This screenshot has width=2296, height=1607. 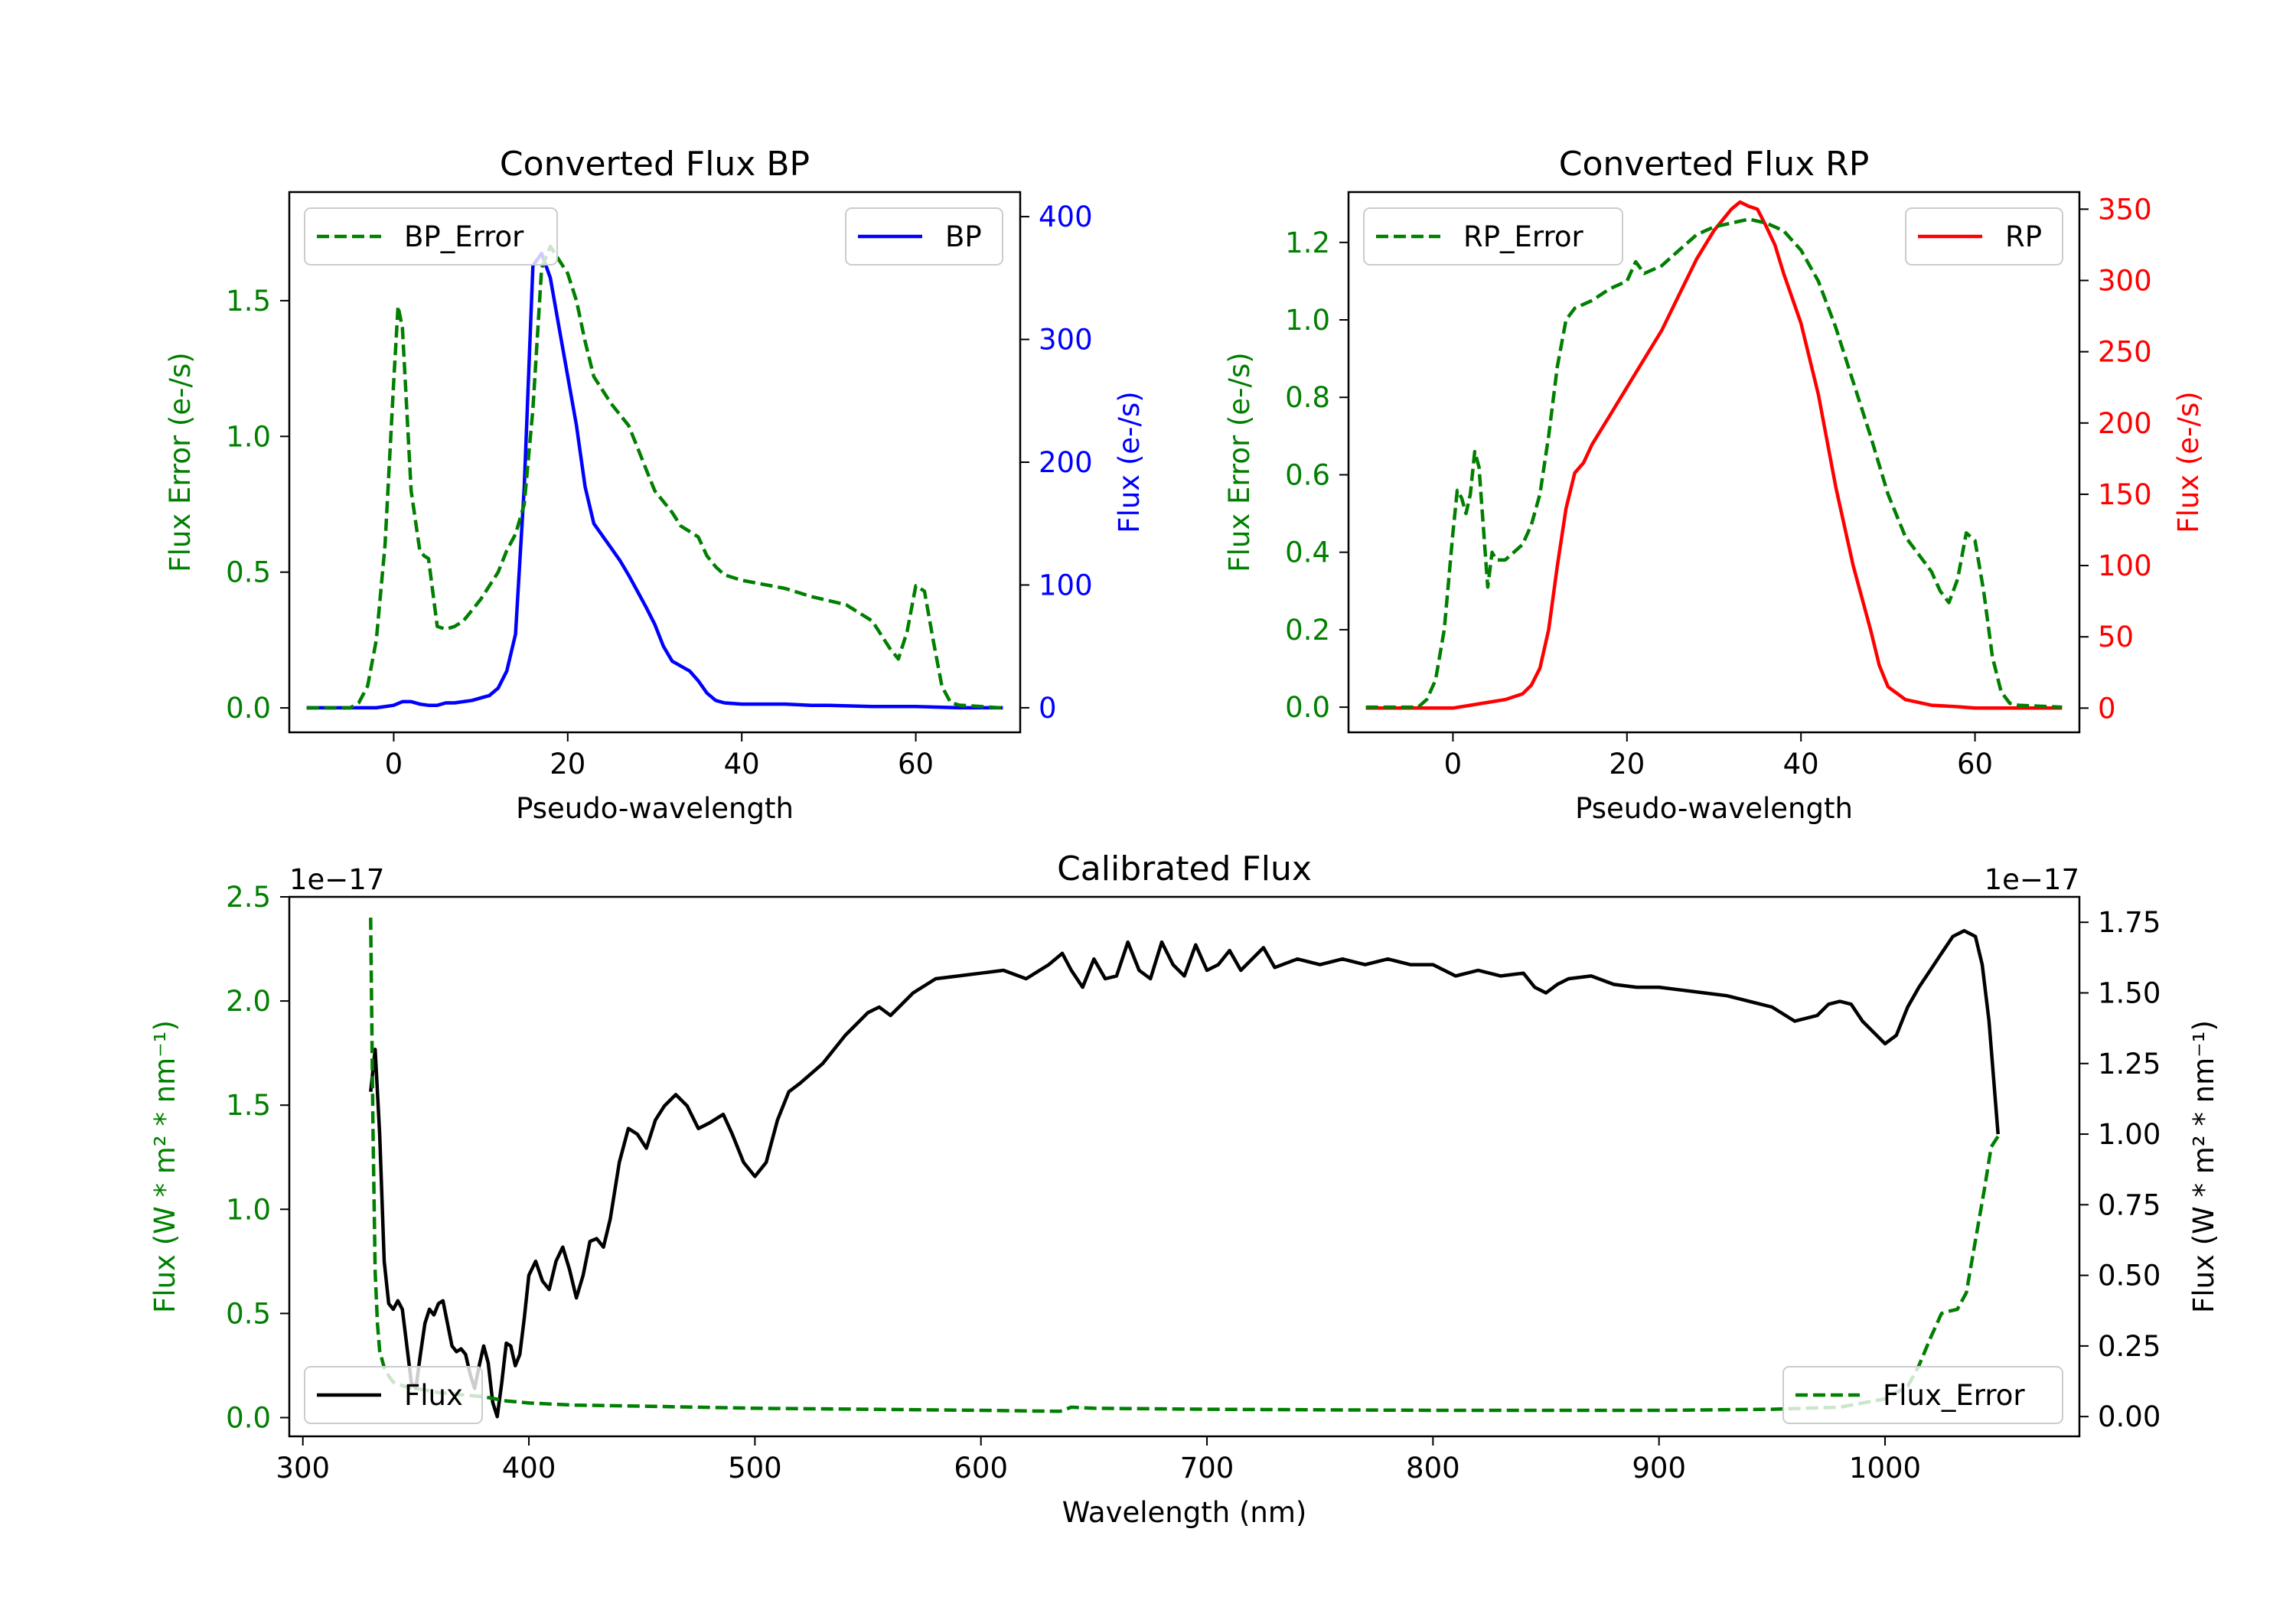 I want to click on y-left-tick-label: 0.8, so click(x=1307, y=397).